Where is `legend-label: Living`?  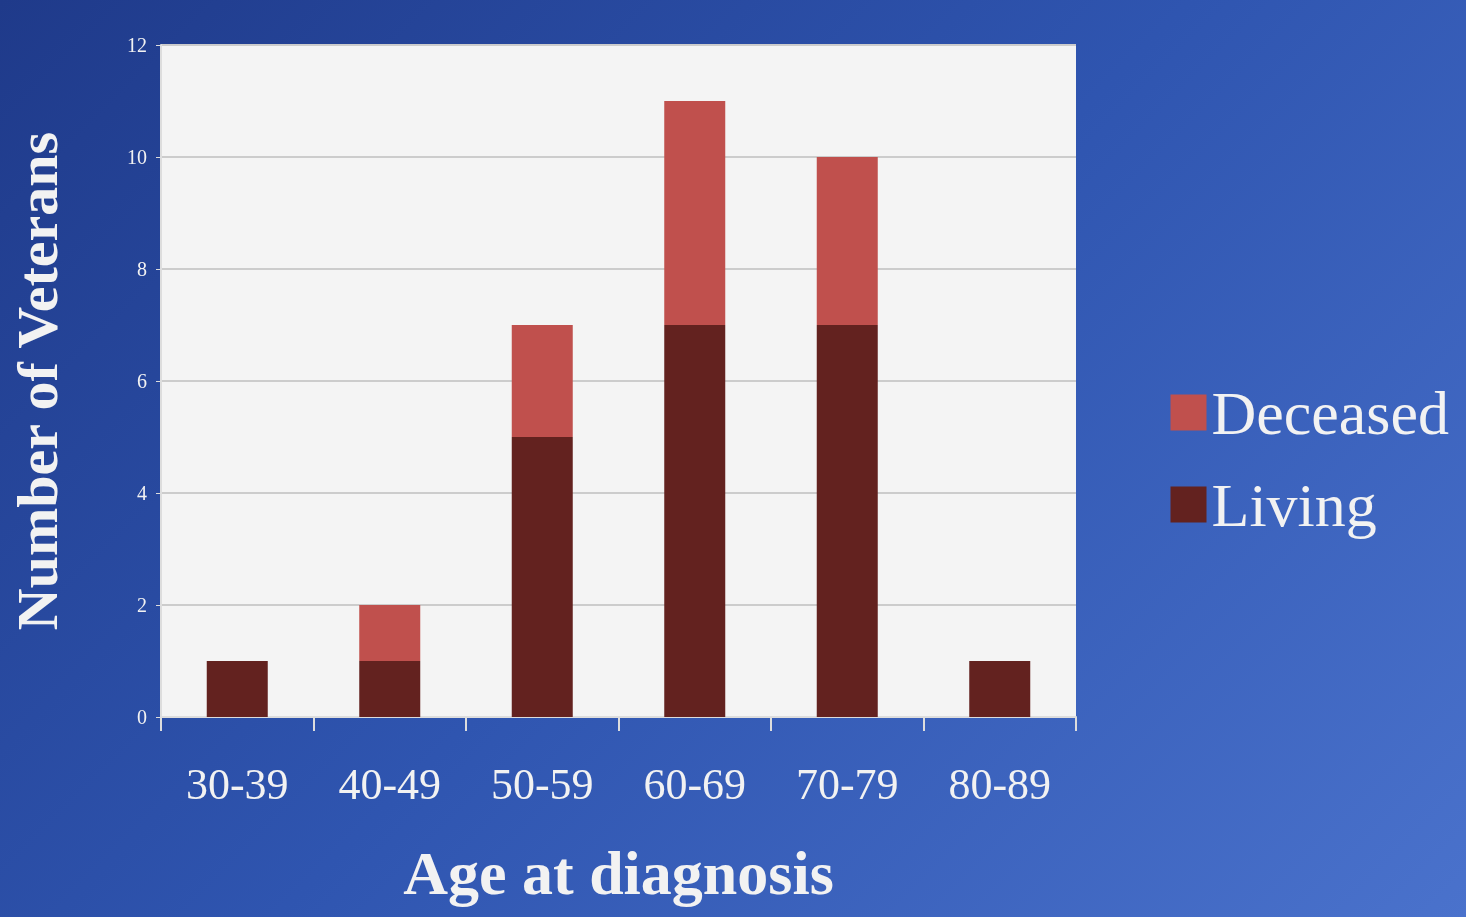 legend-label: Living is located at coordinates (1294, 504).